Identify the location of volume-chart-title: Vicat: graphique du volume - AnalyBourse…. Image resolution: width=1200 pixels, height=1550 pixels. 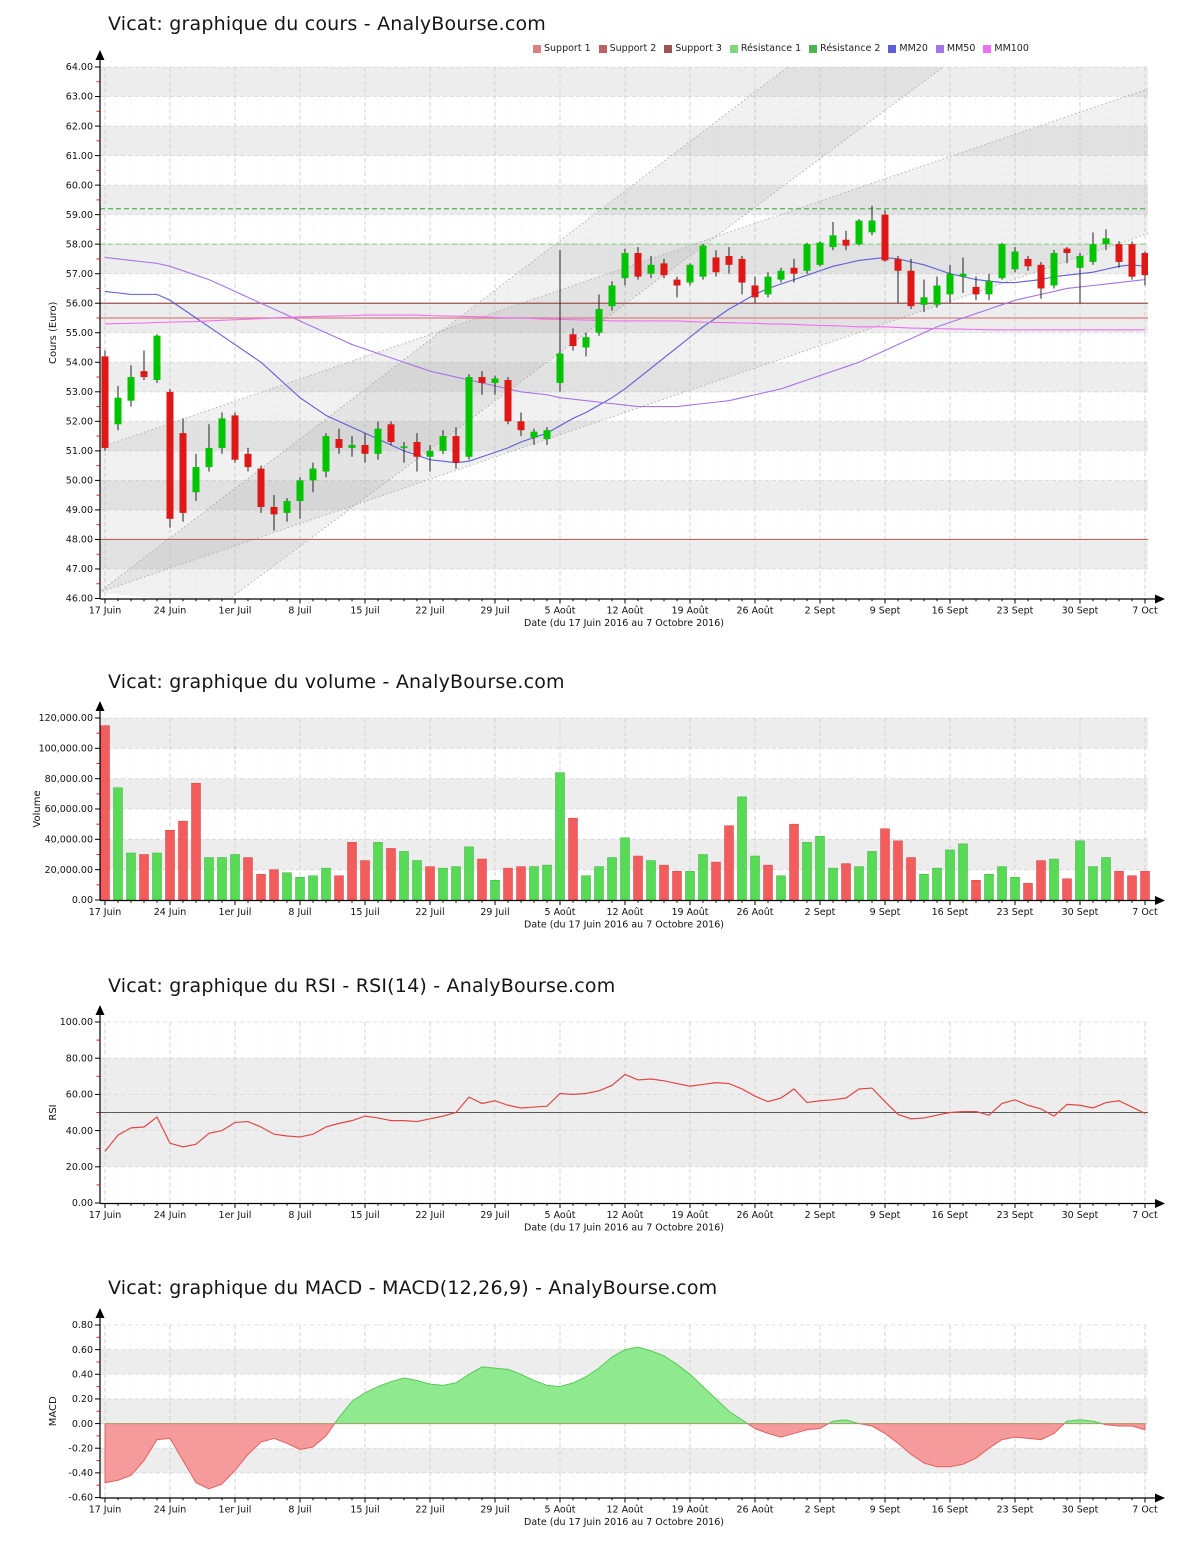
(336, 682).